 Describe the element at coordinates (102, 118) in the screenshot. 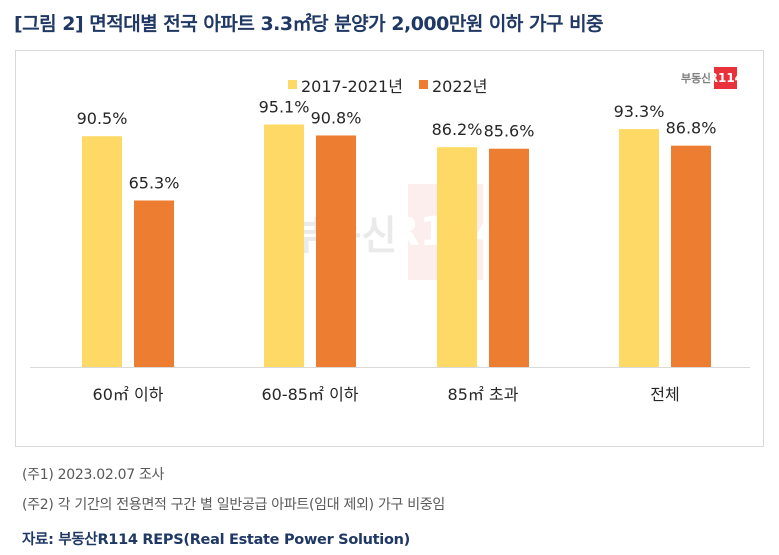

I see `data-label: 90.5%` at that location.